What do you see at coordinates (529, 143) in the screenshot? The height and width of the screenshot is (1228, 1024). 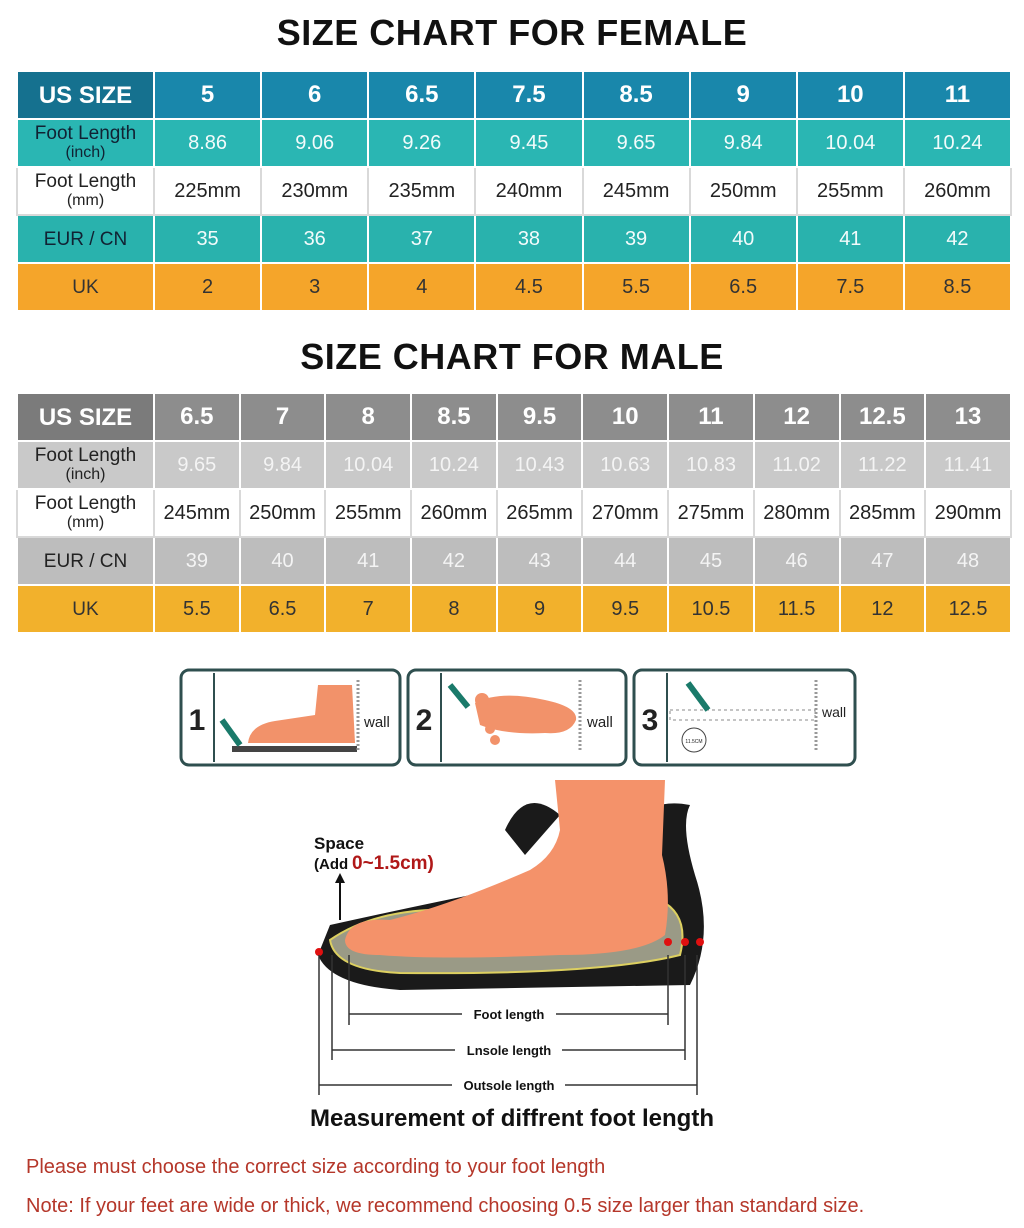 I see `table-cell: 9.45` at bounding box center [529, 143].